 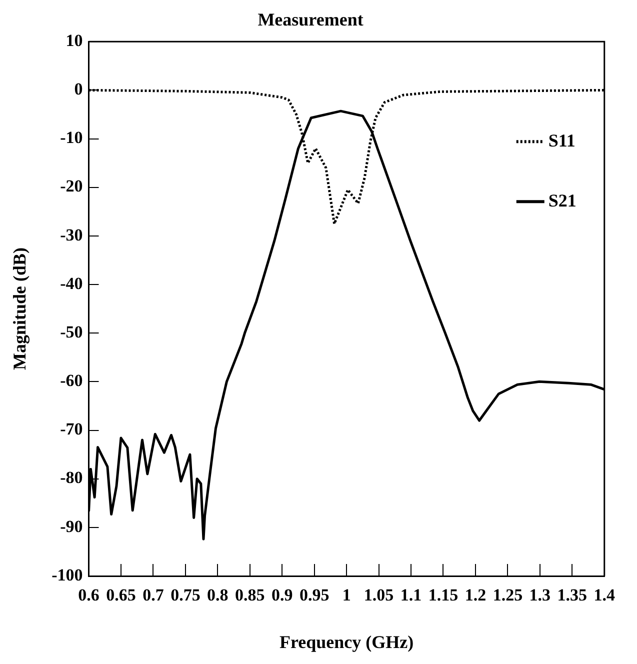 I want to click on x-tick-label: 0.6, so click(x=89, y=595).